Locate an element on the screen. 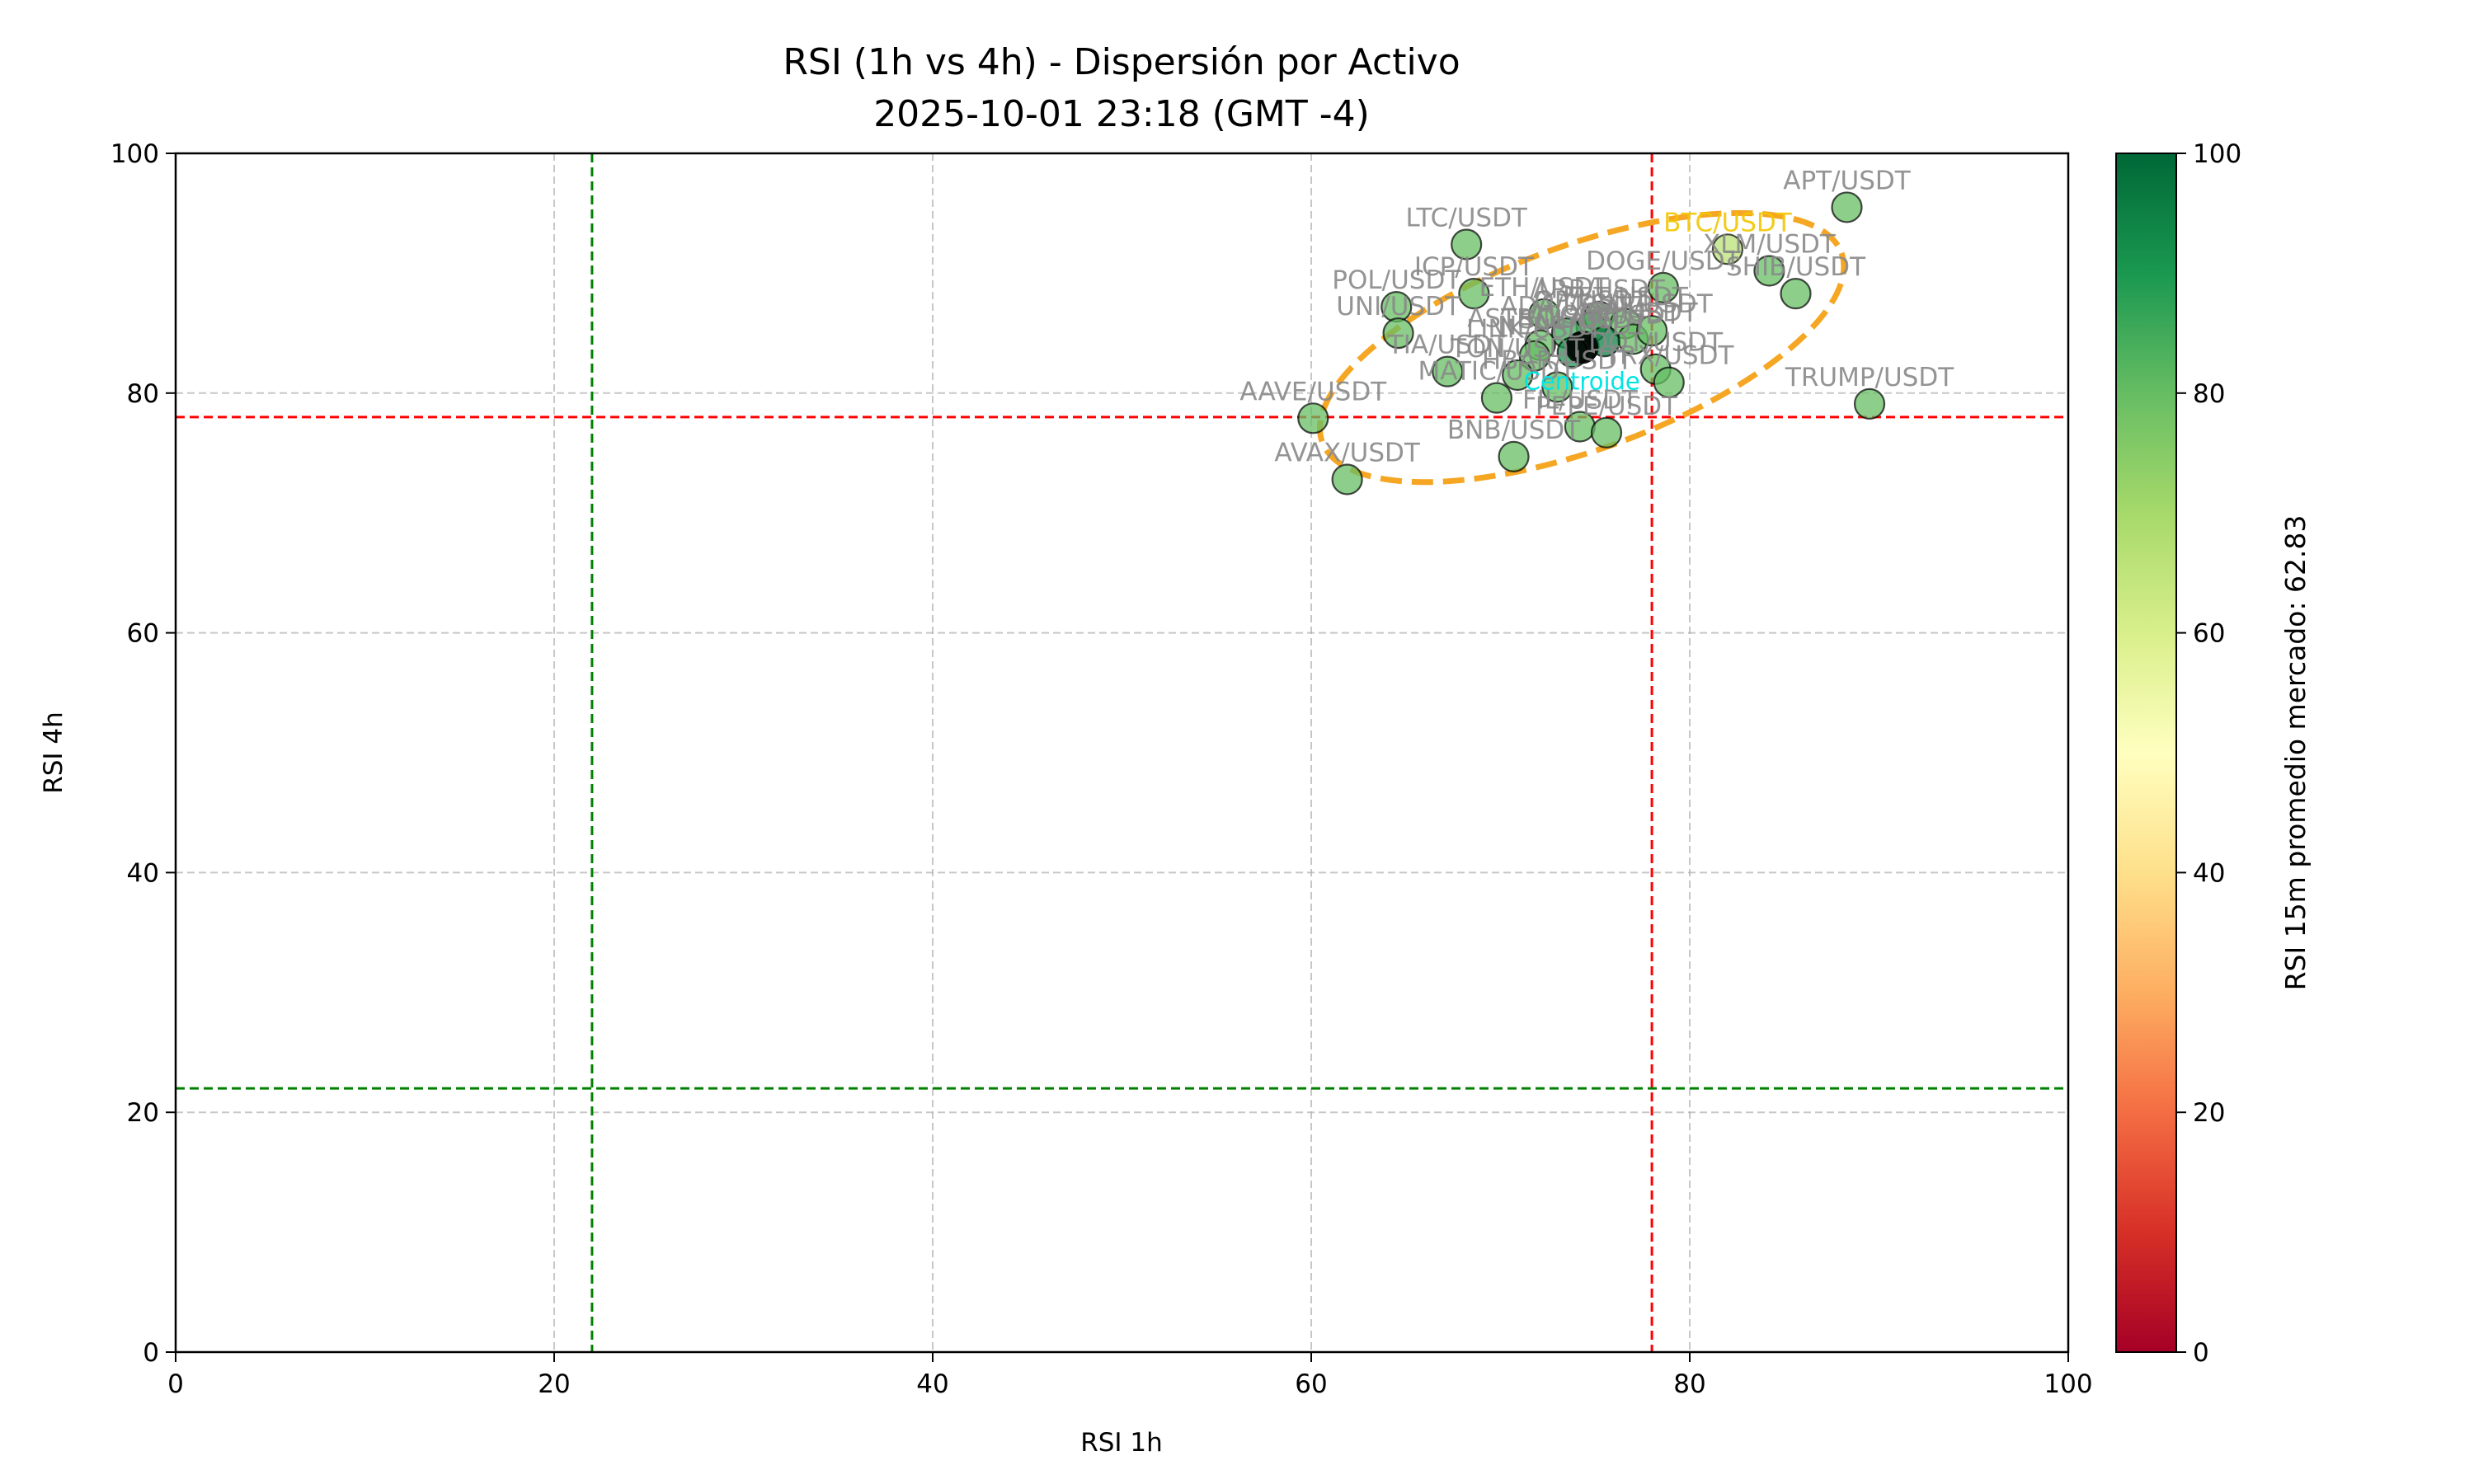 The image size is (2474, 1484). data-point-label: ARB/USDT is located at coordinates (1599, 290).